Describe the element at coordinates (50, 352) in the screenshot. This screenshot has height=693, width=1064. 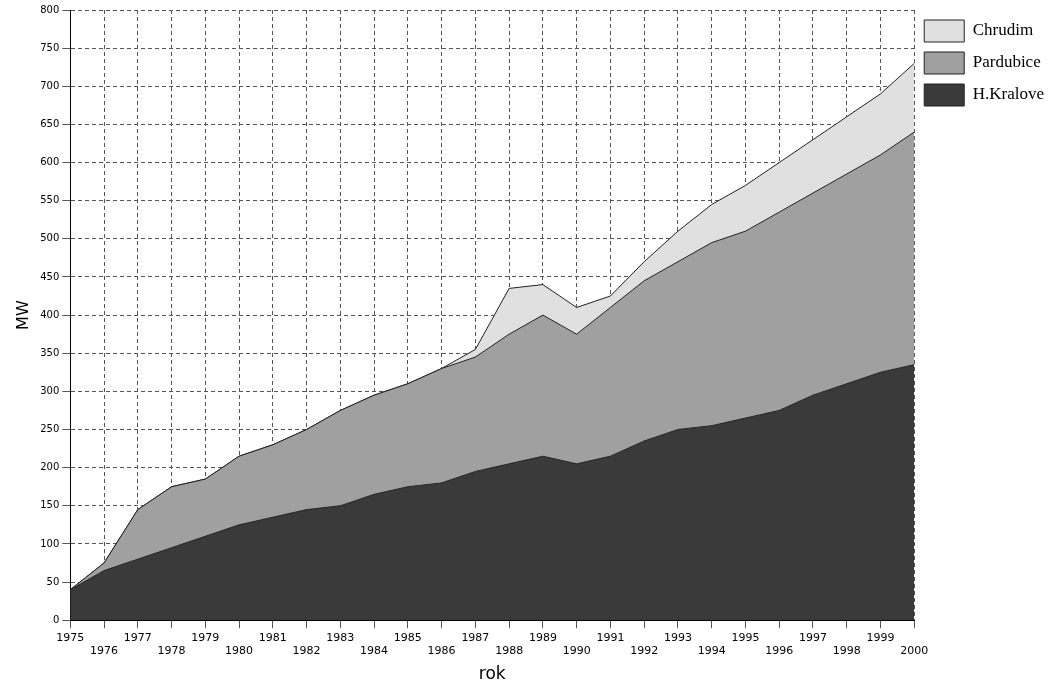
I see `y-tick-label: 350` at that location.